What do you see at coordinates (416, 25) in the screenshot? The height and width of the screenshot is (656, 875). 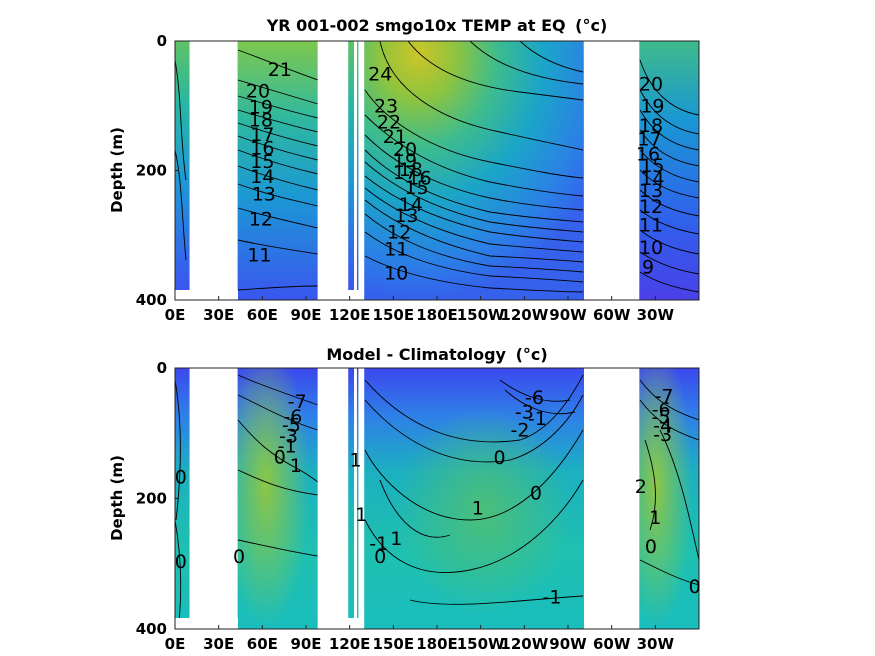 I see `chart-title-text: YR 001-002 smgo10x TEMP at EQ` at bounding box center [416, 25].